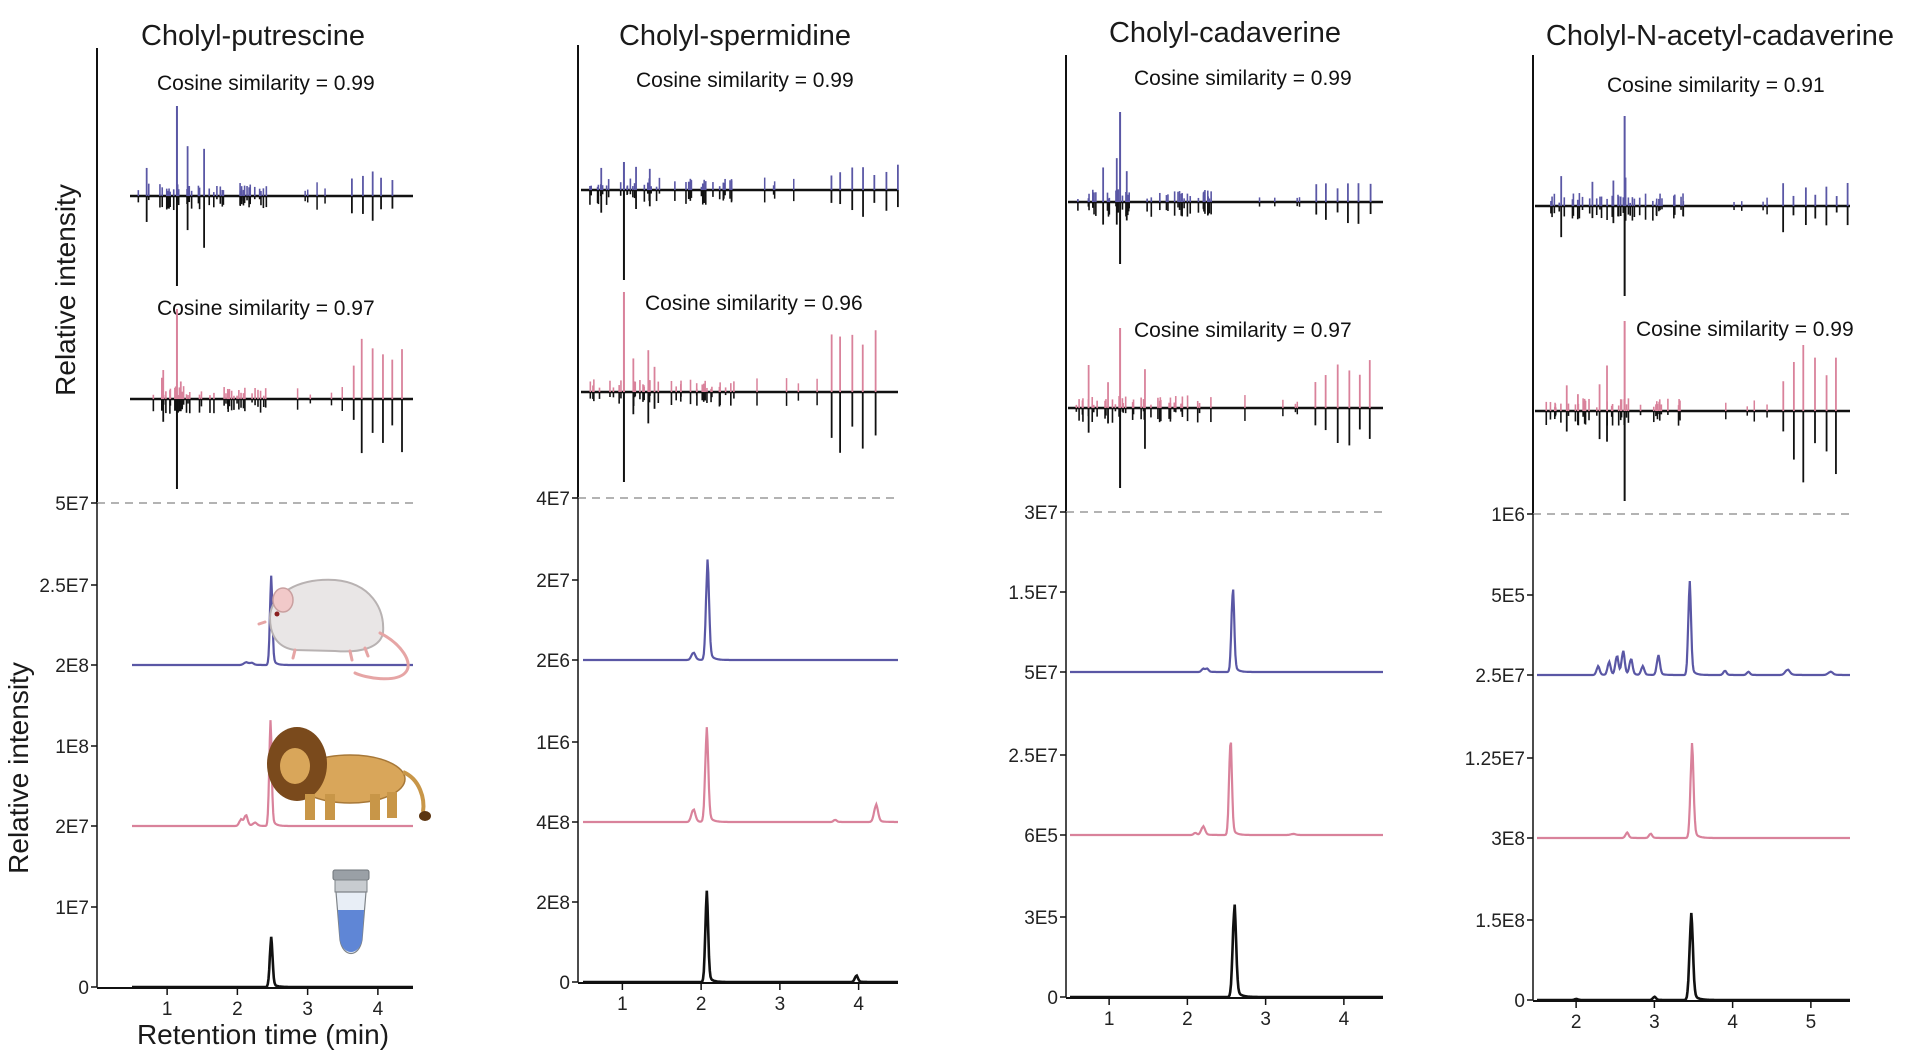  What do you see at coordinates (1495, 759) in the screenshot?
I see `y-tick-label: 1.25E7` at bounding box center [1495, 759].